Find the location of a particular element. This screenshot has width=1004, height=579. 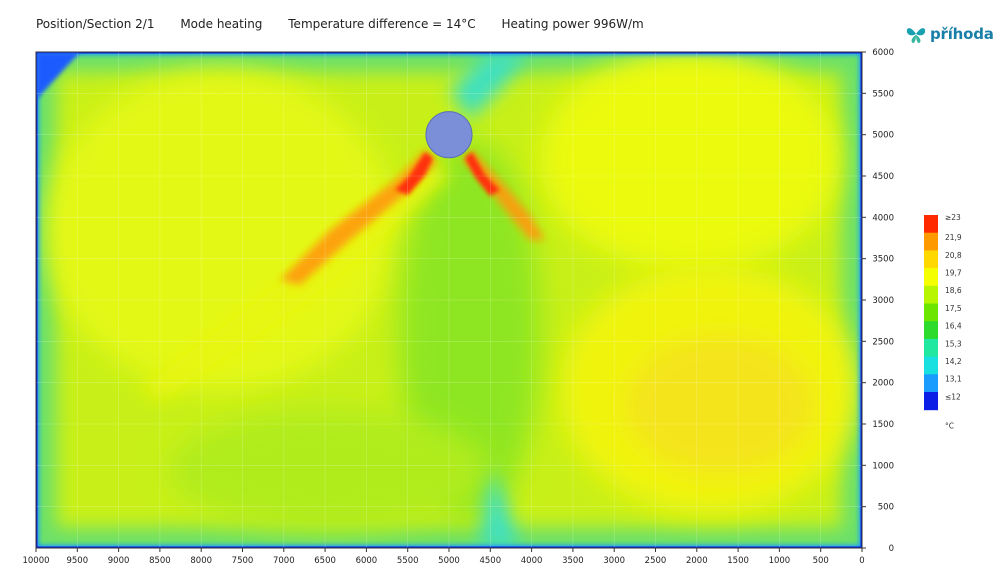

x-tick-label: 500 is located at coordinates (821, 561).